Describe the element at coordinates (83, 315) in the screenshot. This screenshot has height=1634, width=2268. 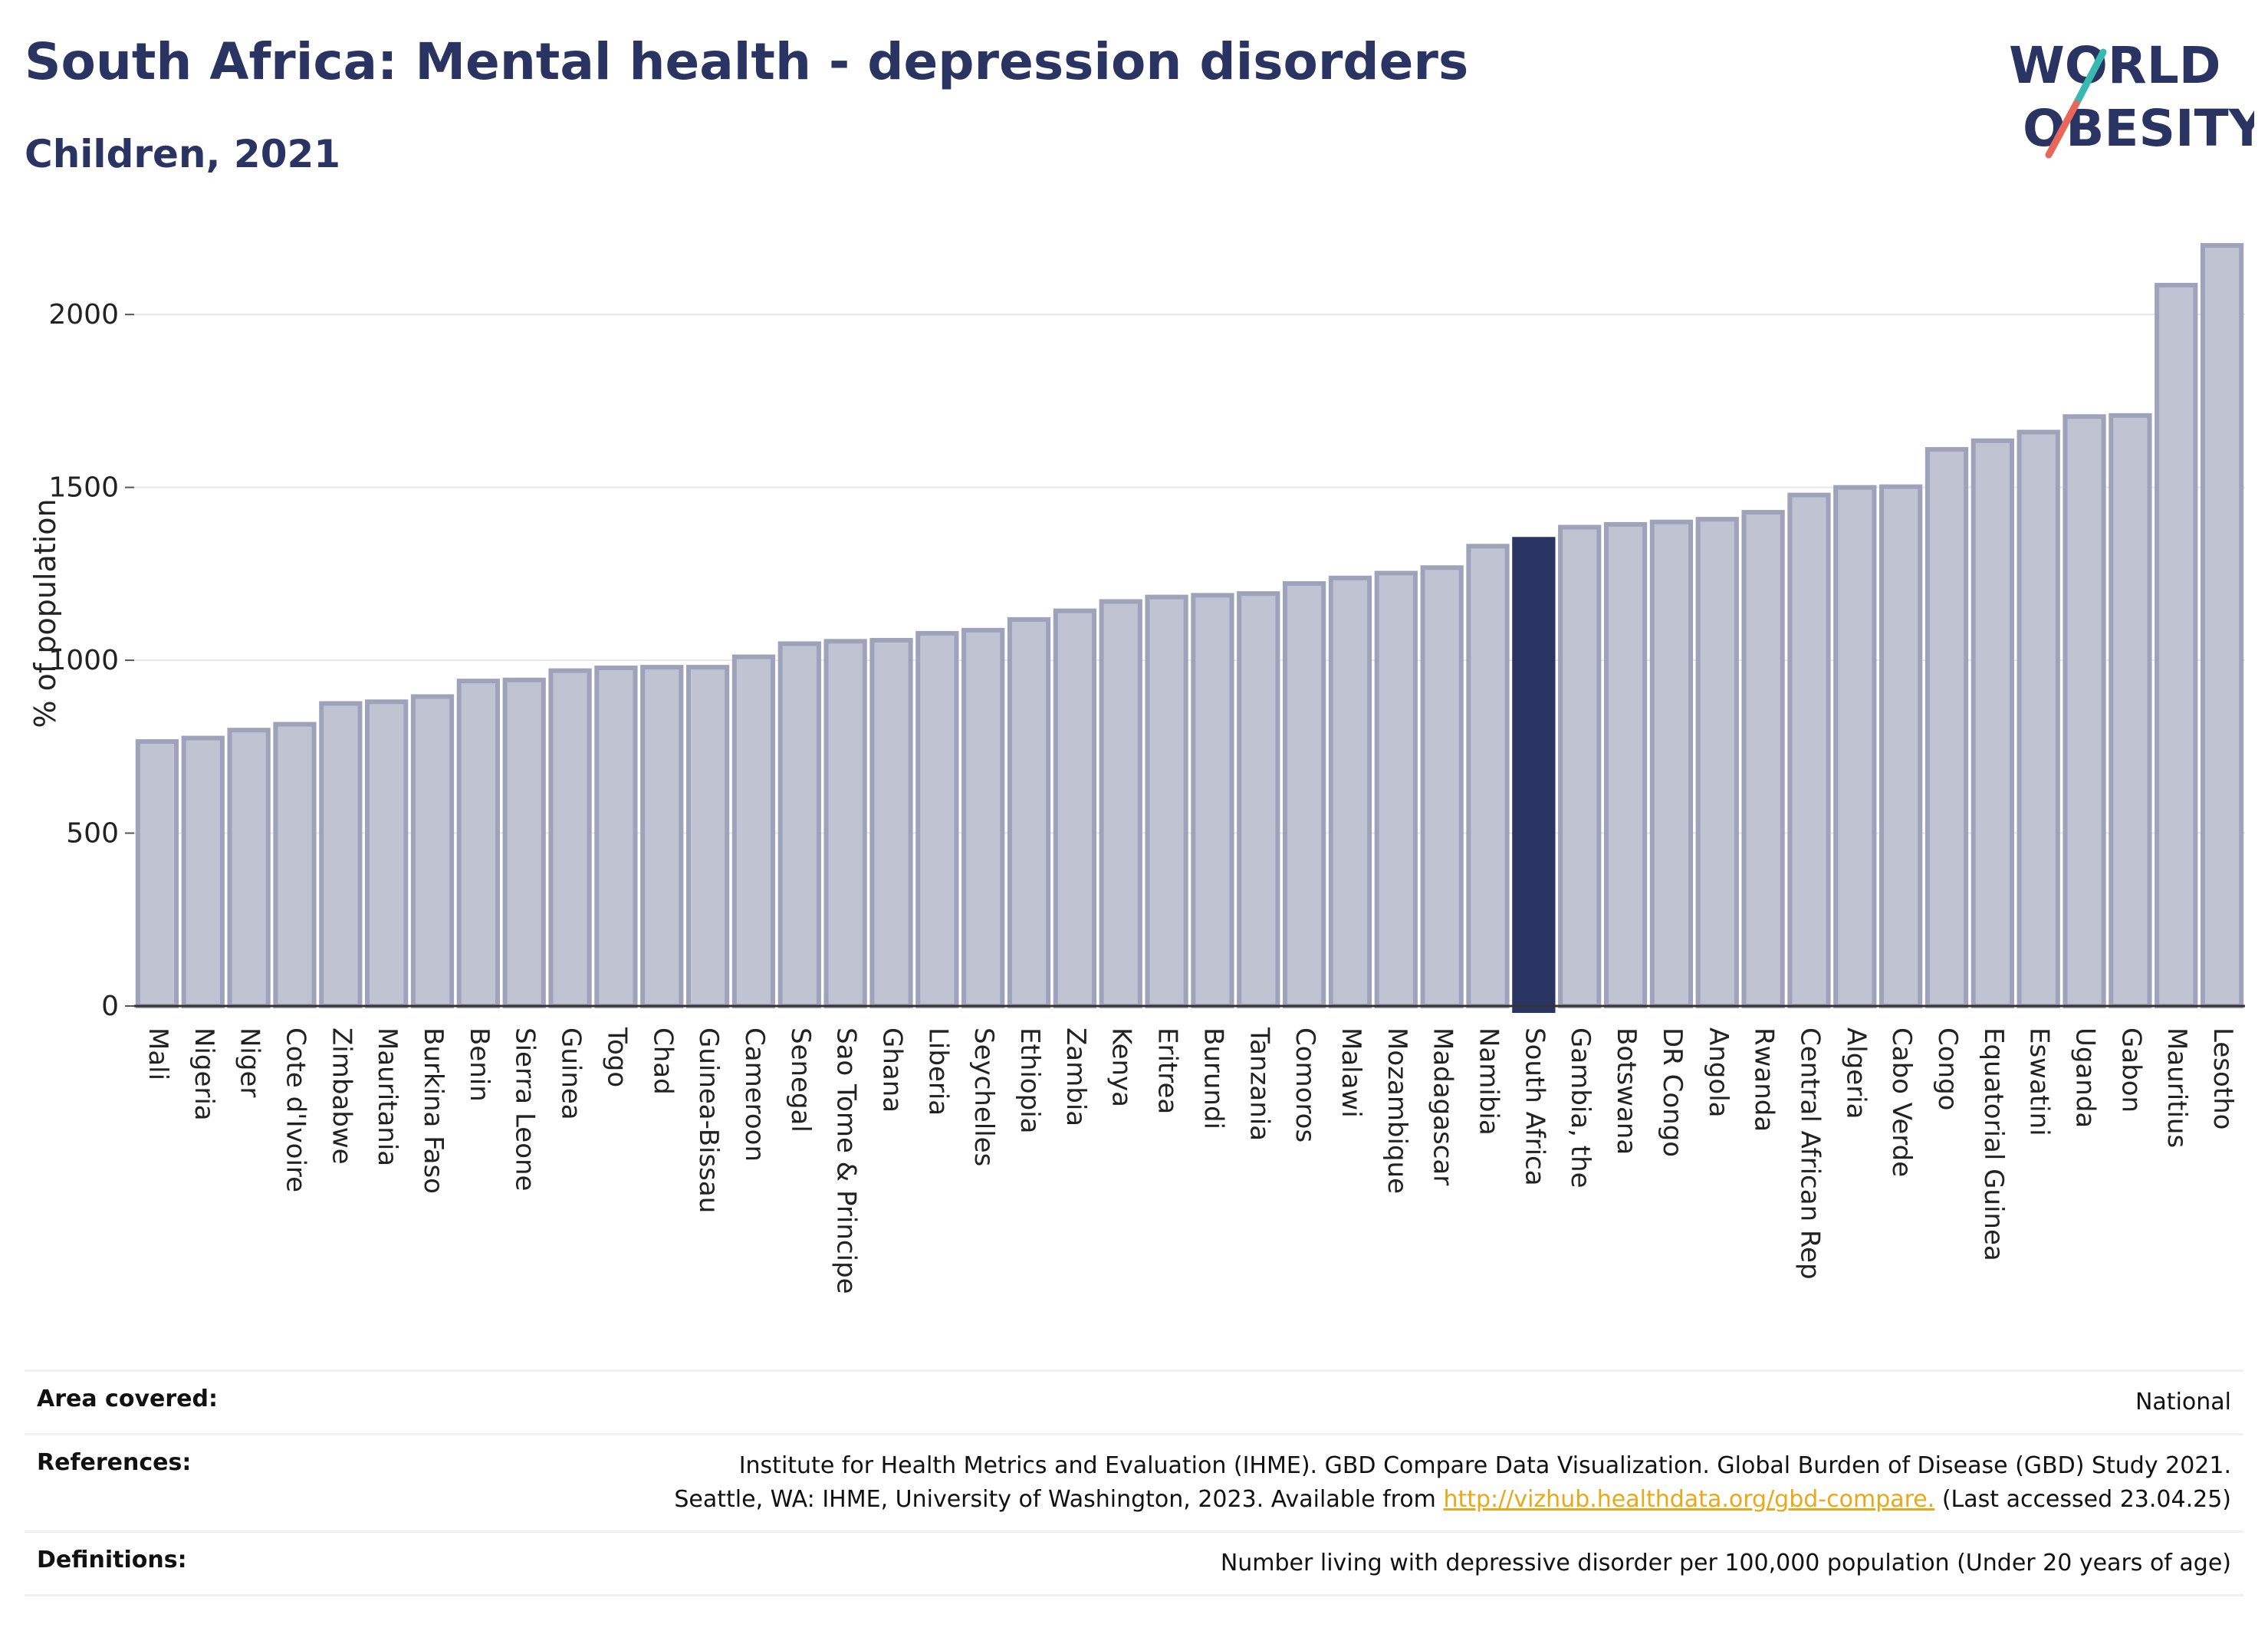
I see `y-tick-label: 2000` at that location.